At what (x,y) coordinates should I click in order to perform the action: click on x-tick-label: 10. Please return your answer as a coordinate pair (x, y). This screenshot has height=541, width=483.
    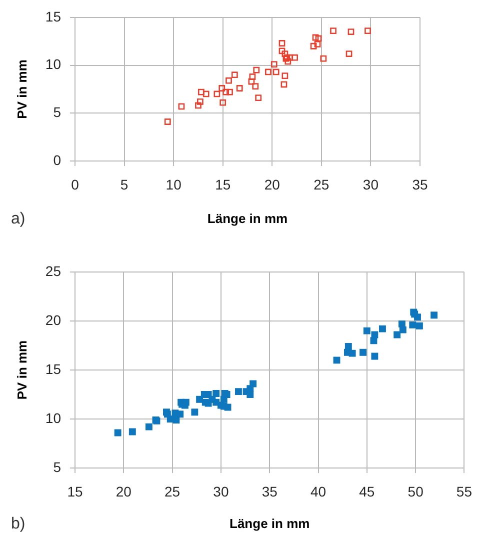
    Looking at the image, I should click on (174, 184).